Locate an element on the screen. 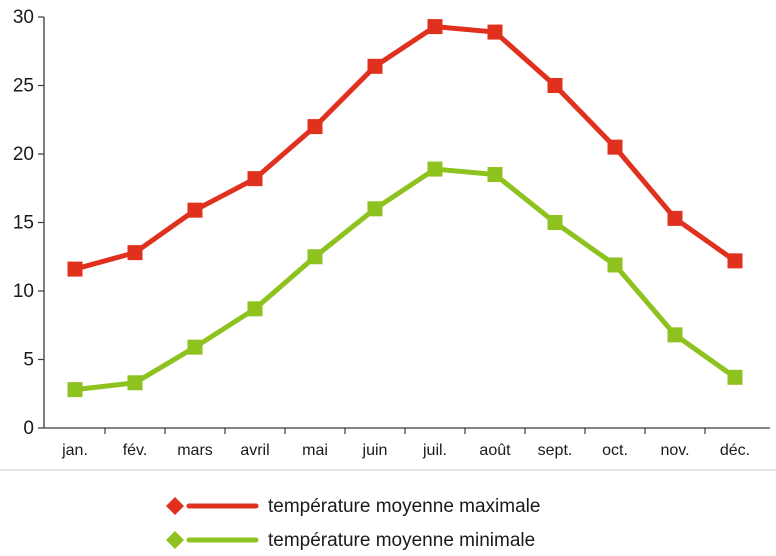 This screenshot has width=776, height=556. y-tick-label: 25 is located at coordinates (23, 86).